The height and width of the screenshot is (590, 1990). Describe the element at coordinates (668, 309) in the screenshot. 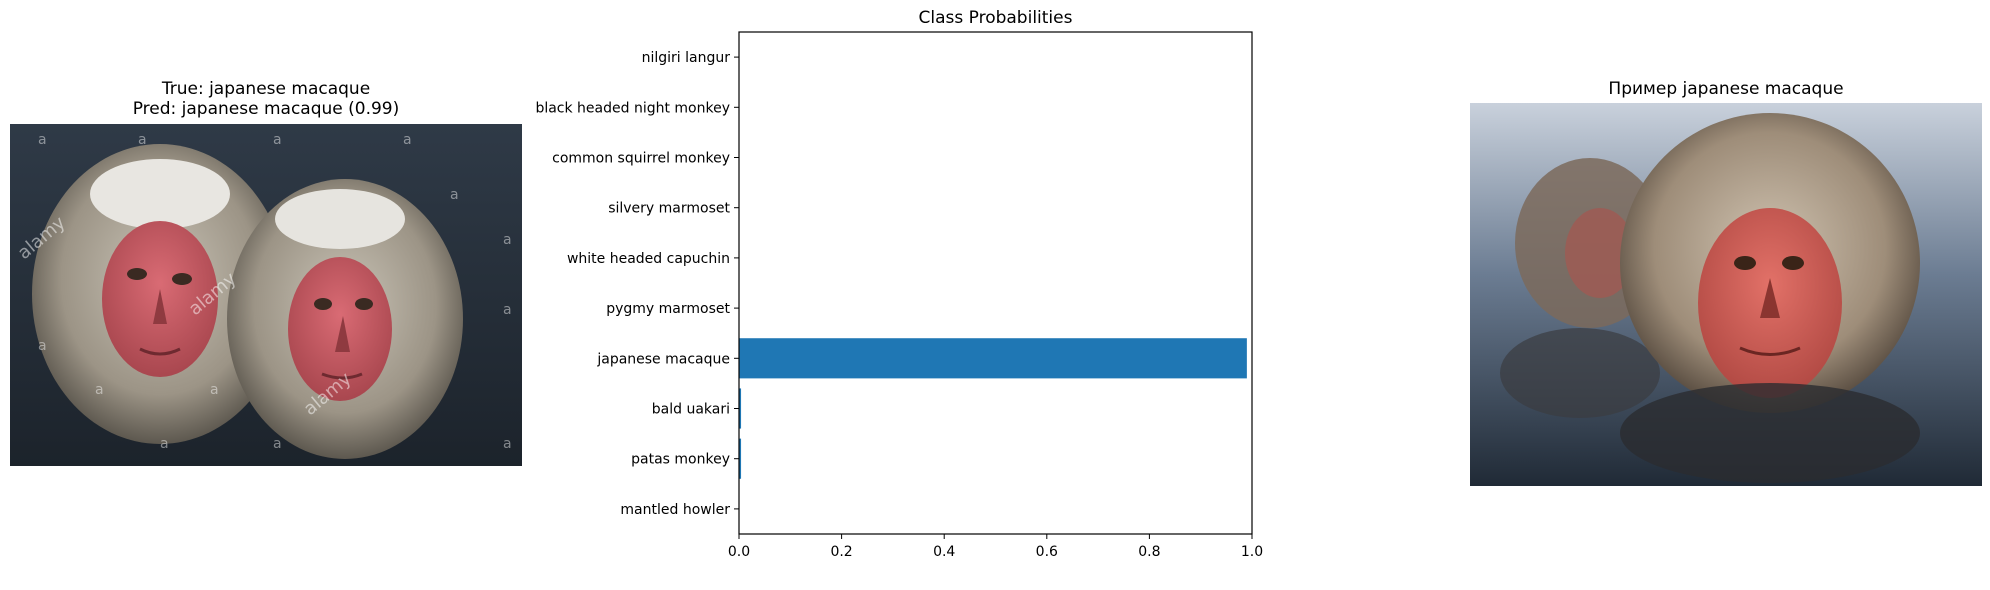

I see `y-tick-label: pygmy marmoset` at that location.